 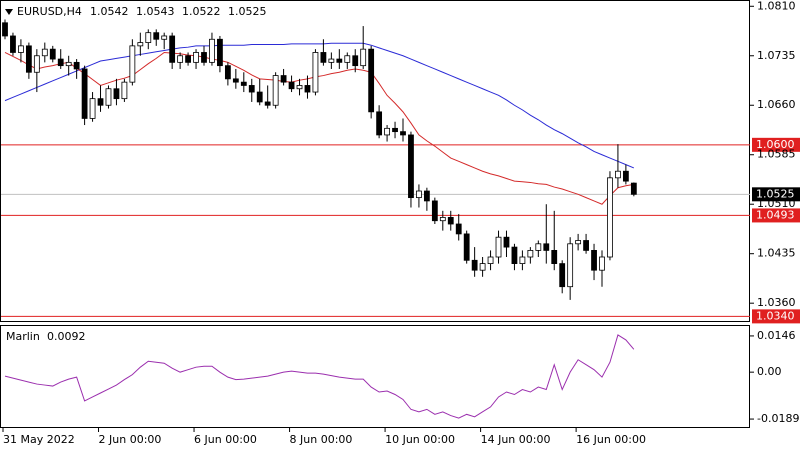 I want to click on level-label: 1.0340, so click(x=775, y=315).